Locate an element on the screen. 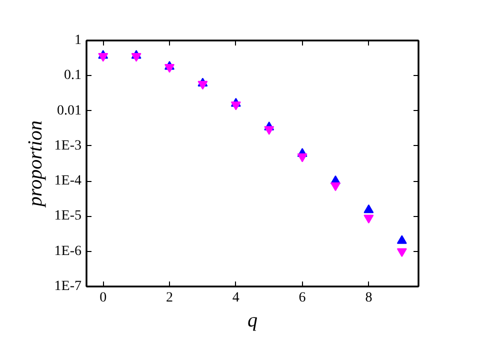  x-tick-label: 0 is located at coordinates (103, 298).